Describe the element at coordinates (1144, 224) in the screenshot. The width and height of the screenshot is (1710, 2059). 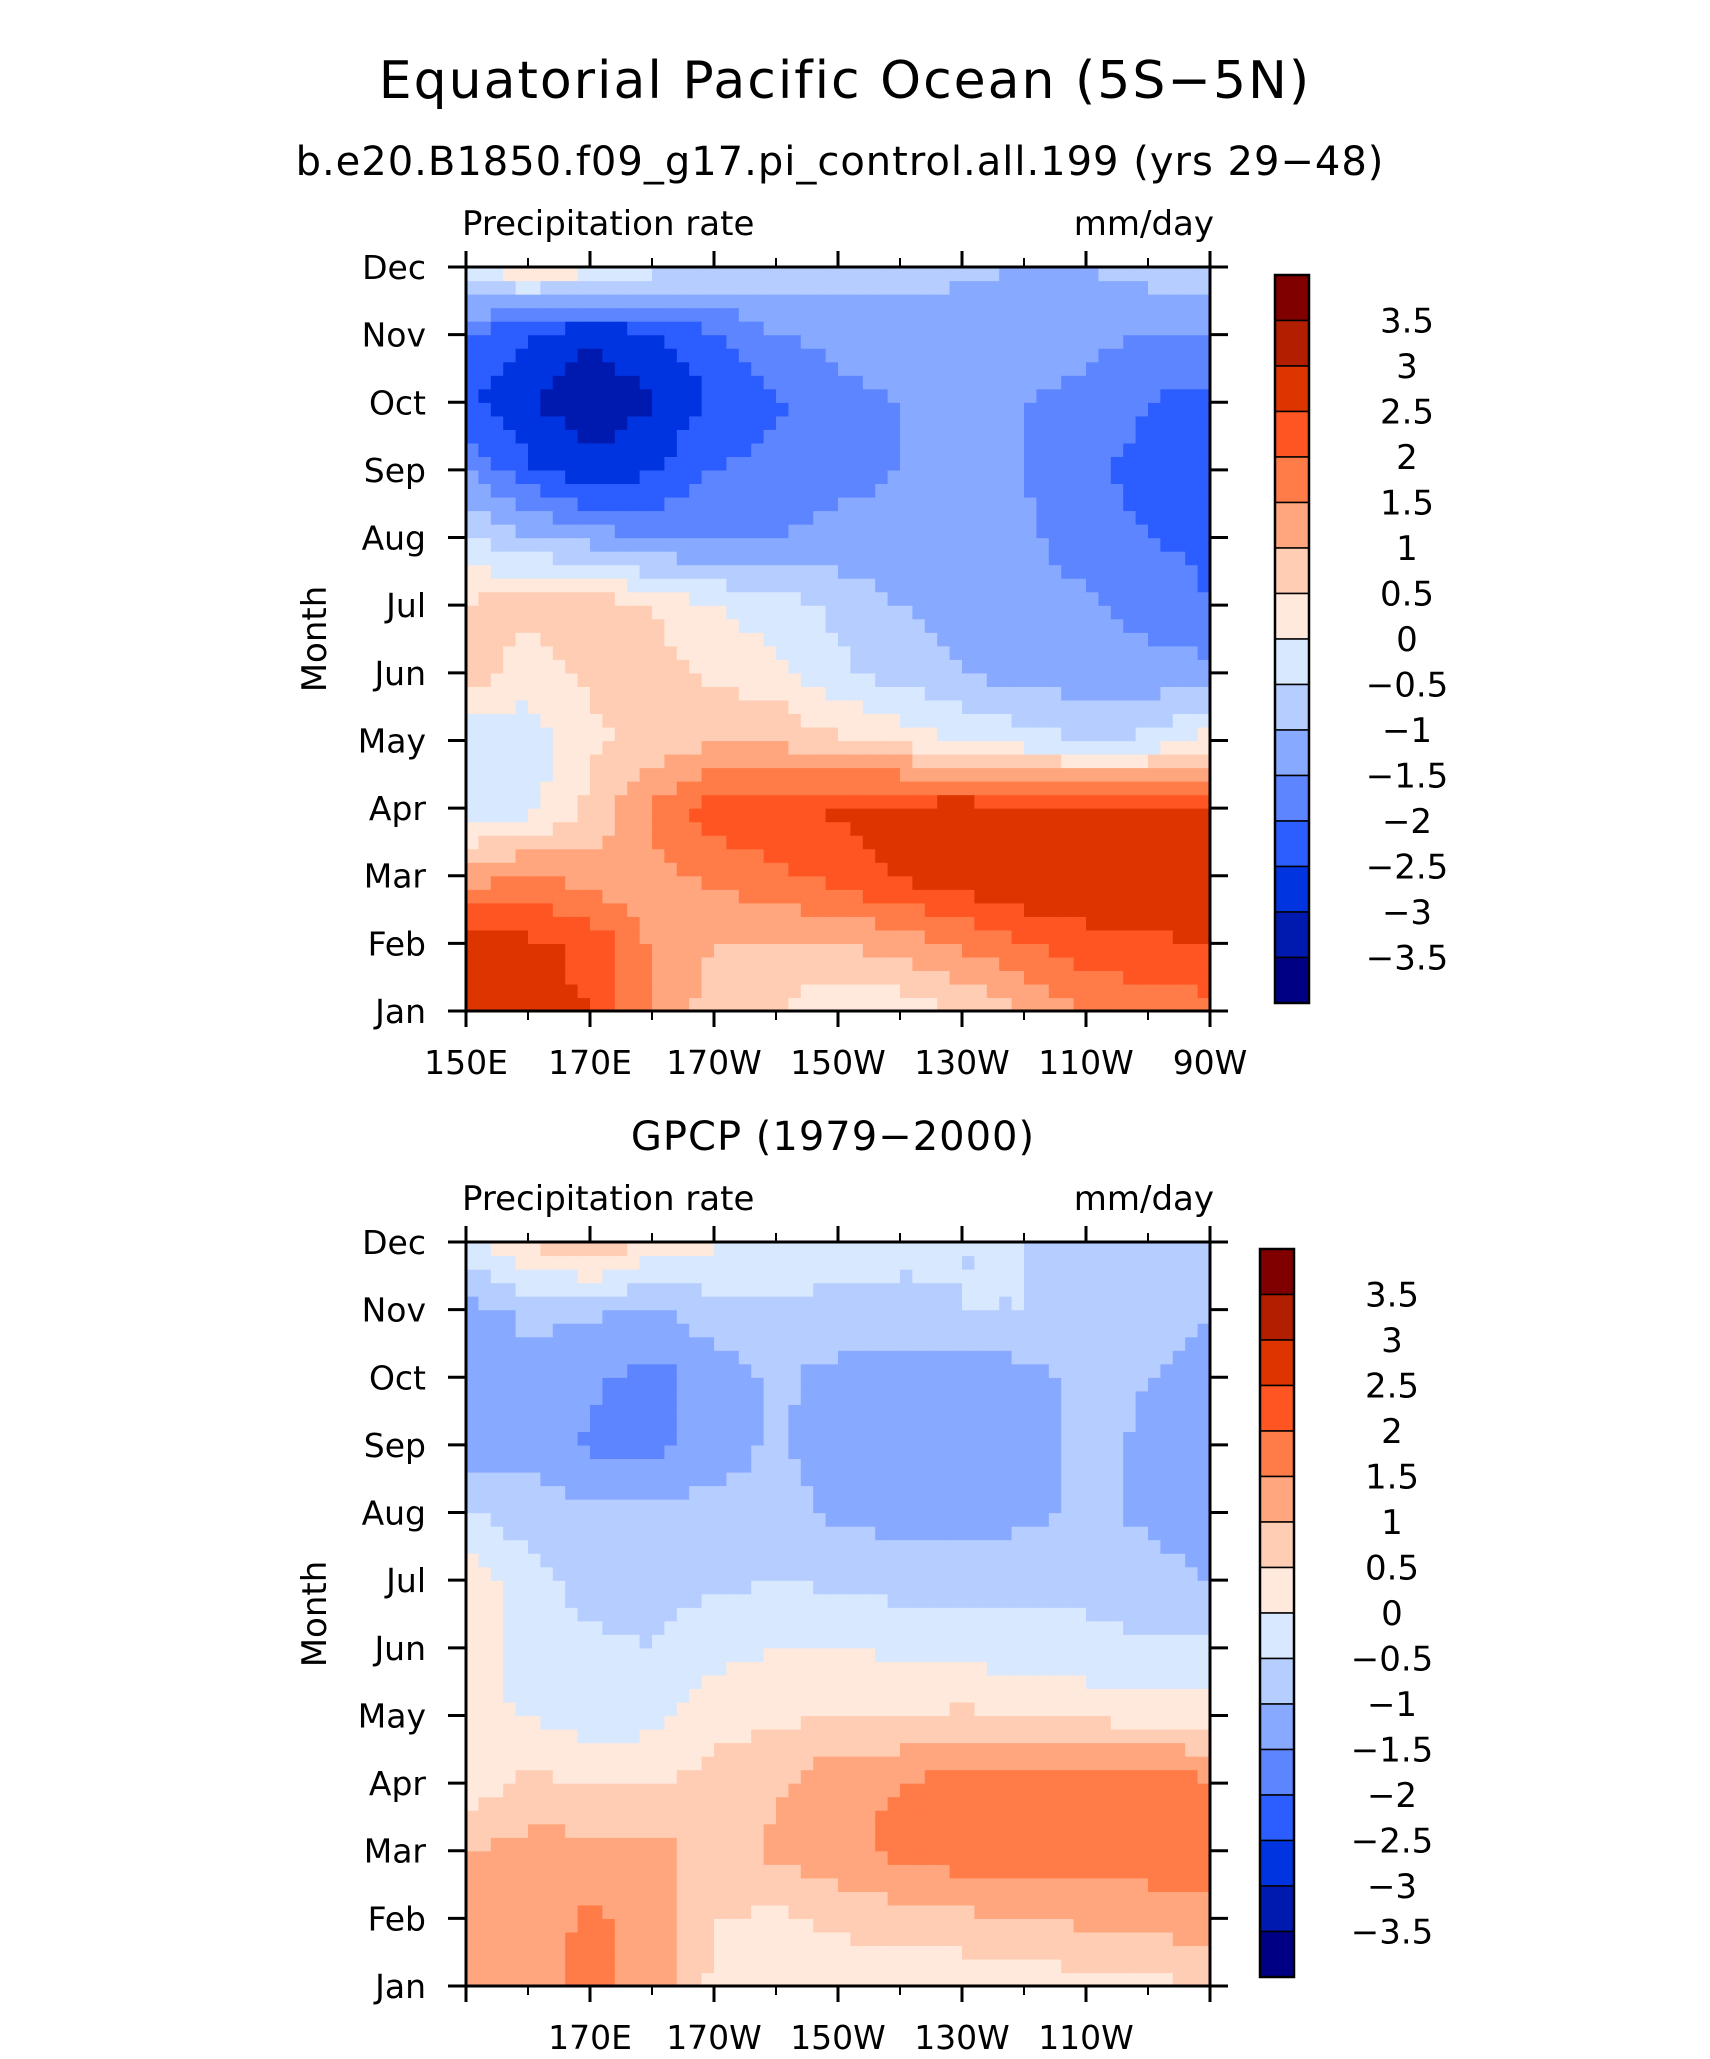
I see `units-label: mm/day` at that location.